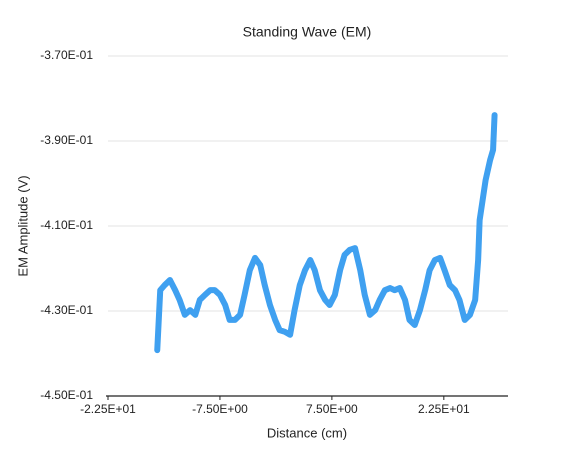 This screenshot has height=460, width=565. Describe the element at coordinates (66, 225) in the screenshot. I see `y-tick-label: -4.10E-01` at that location.